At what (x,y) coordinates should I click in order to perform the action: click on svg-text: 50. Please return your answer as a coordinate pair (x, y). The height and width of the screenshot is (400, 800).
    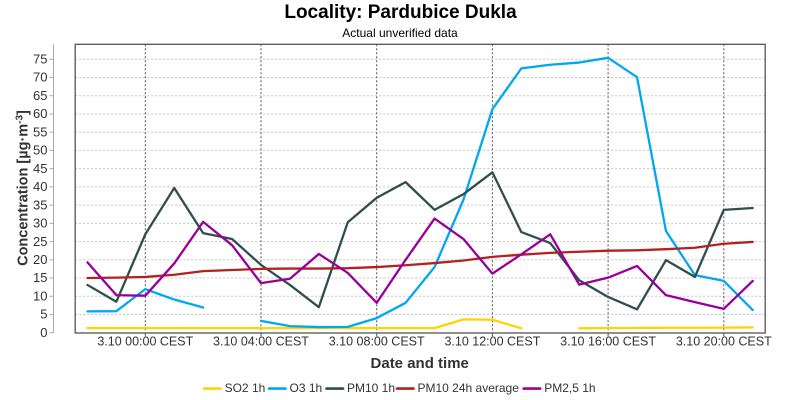
    Looking at the image, I should click on (40, 150).